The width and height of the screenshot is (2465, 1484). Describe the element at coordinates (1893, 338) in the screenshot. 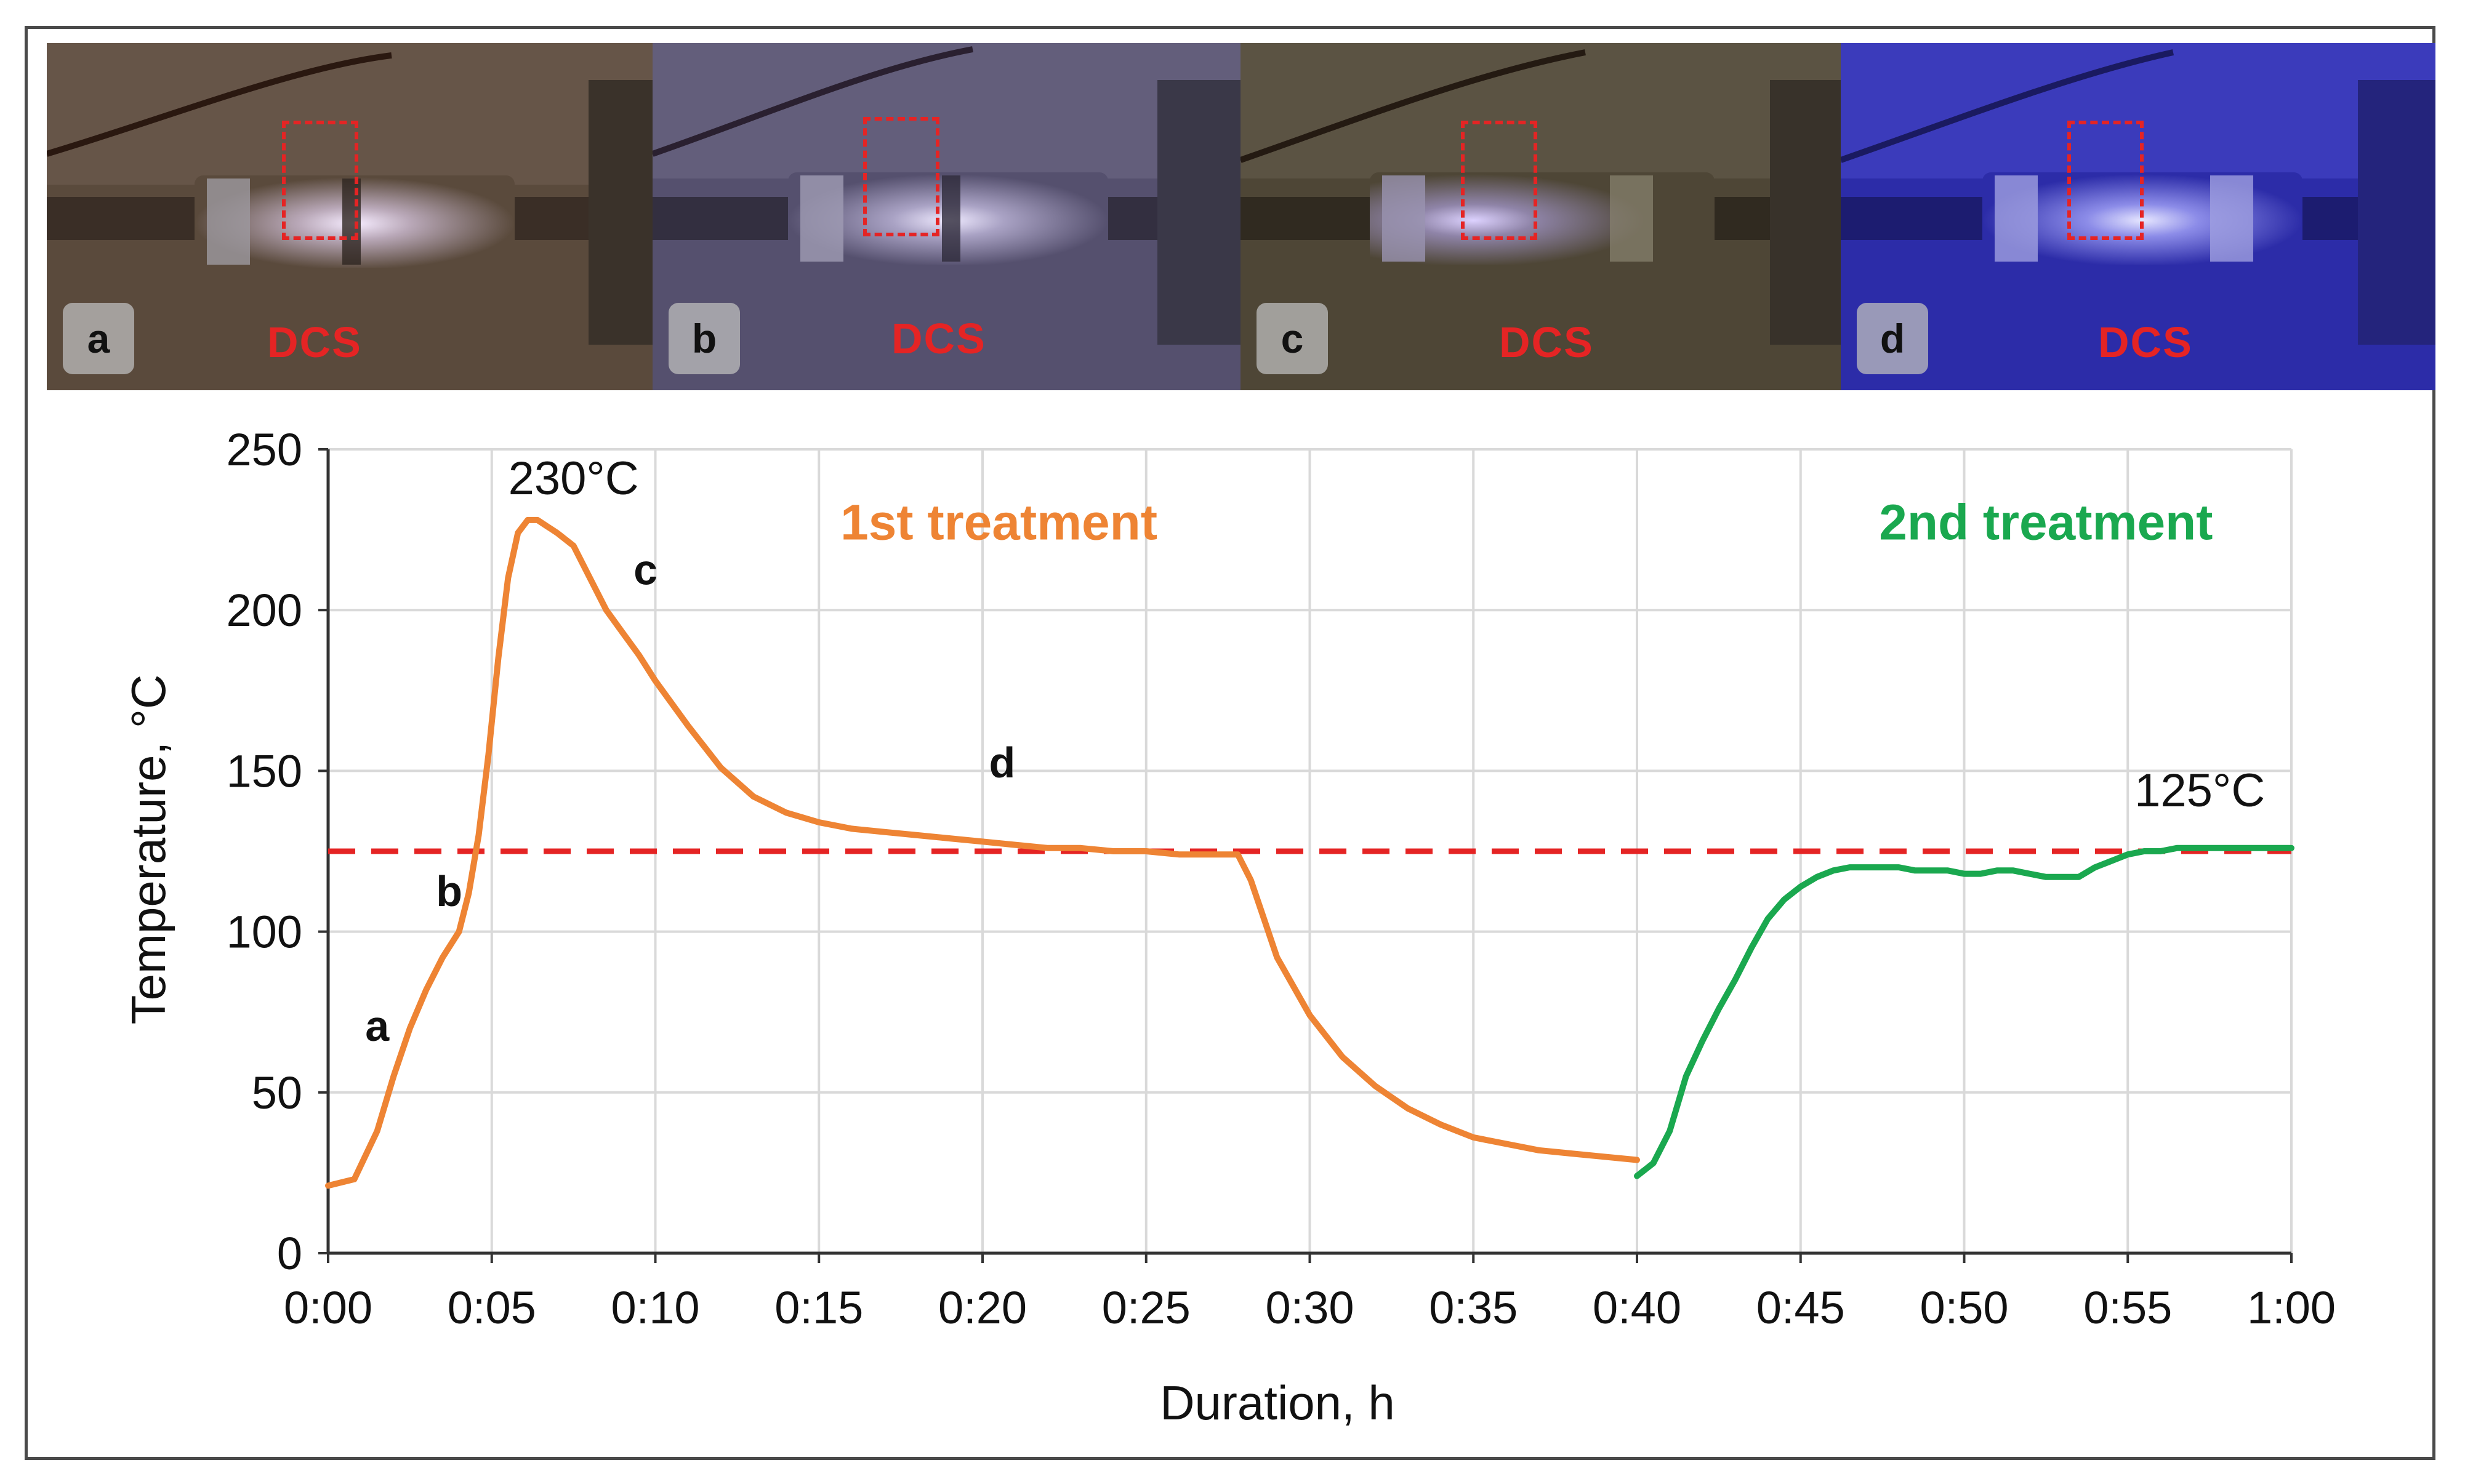

I see `photo-d-tag: d` at that location.